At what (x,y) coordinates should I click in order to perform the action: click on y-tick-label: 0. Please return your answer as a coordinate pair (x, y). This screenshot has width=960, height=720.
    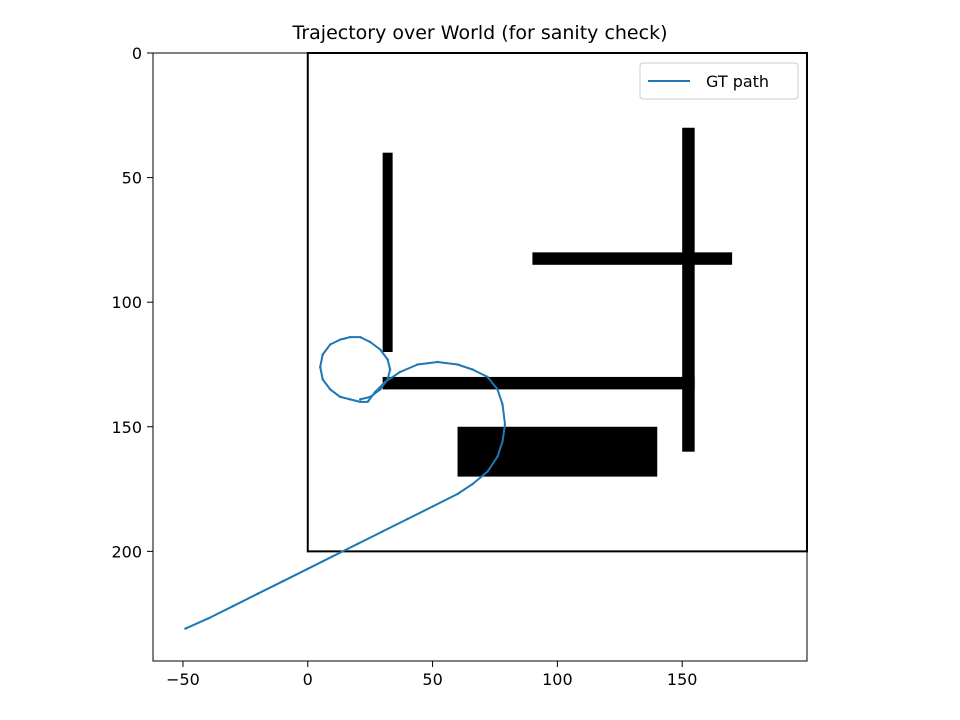
    Looking at the image, I should click on (137, 53).